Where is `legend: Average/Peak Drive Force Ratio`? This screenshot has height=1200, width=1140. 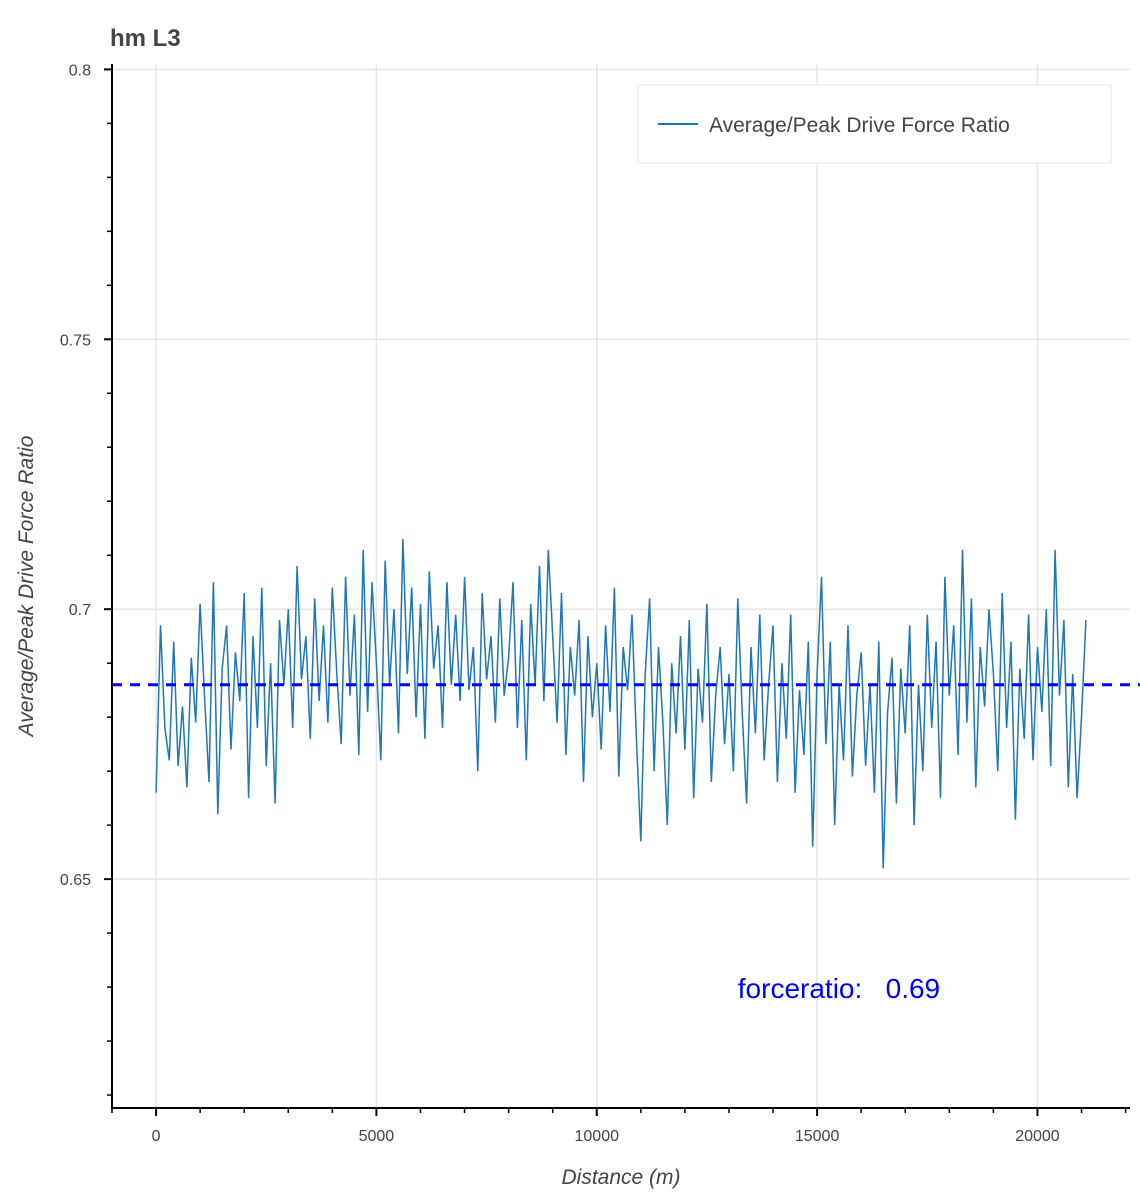 legend: Average/Peak Drive Force Ratio is located at coordinates (874, 124).